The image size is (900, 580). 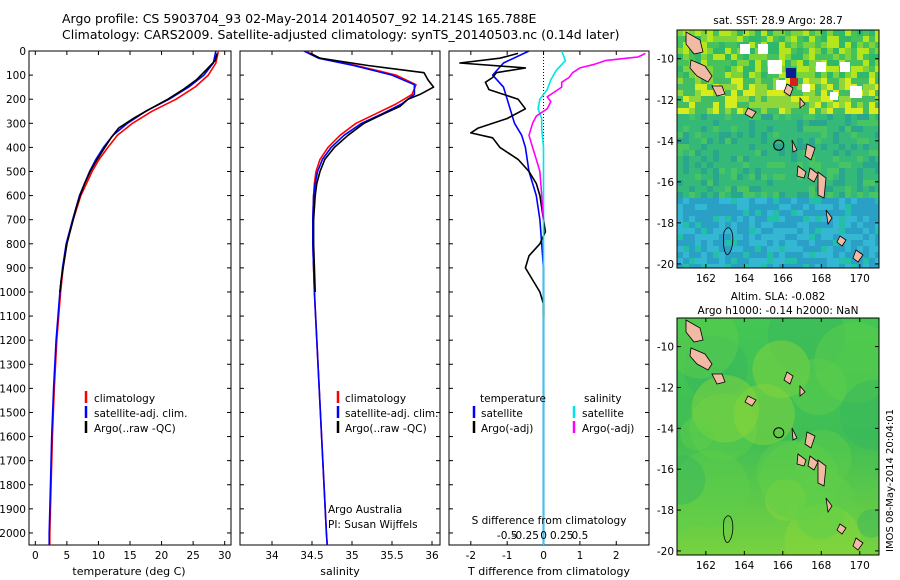 What do you see at coordinates (587, 136) in the screenshot?
I see `series-line` at bounding box center [587, 136].